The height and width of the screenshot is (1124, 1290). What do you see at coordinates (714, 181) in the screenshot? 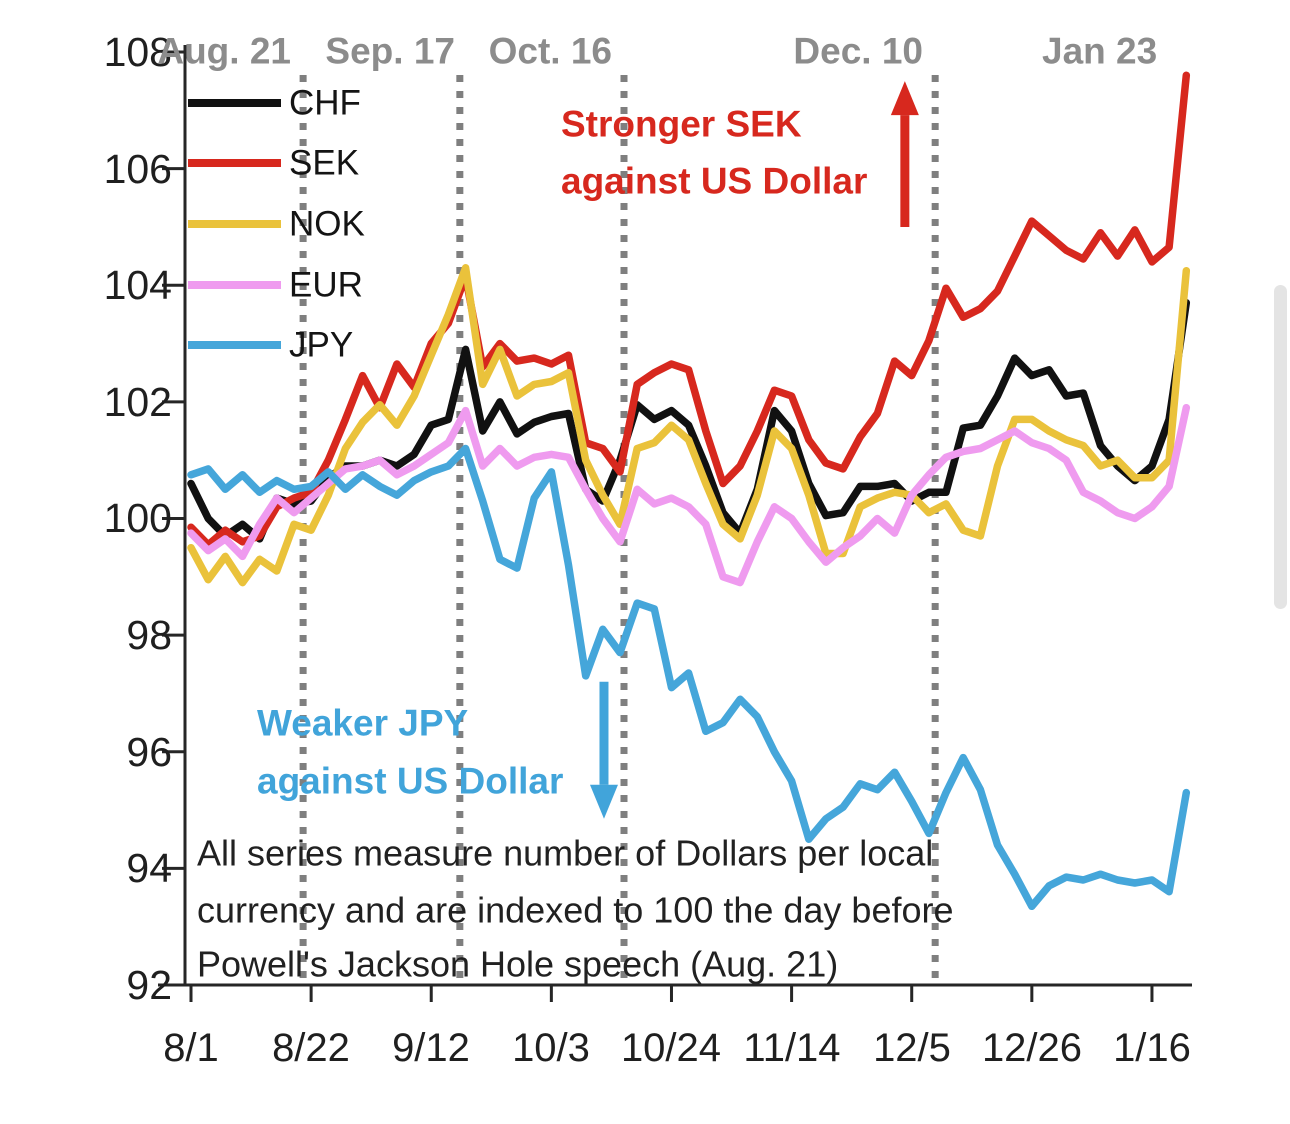
I see `sek-annotation-line-2: against US Dollar` at bounding box center [714, 181].